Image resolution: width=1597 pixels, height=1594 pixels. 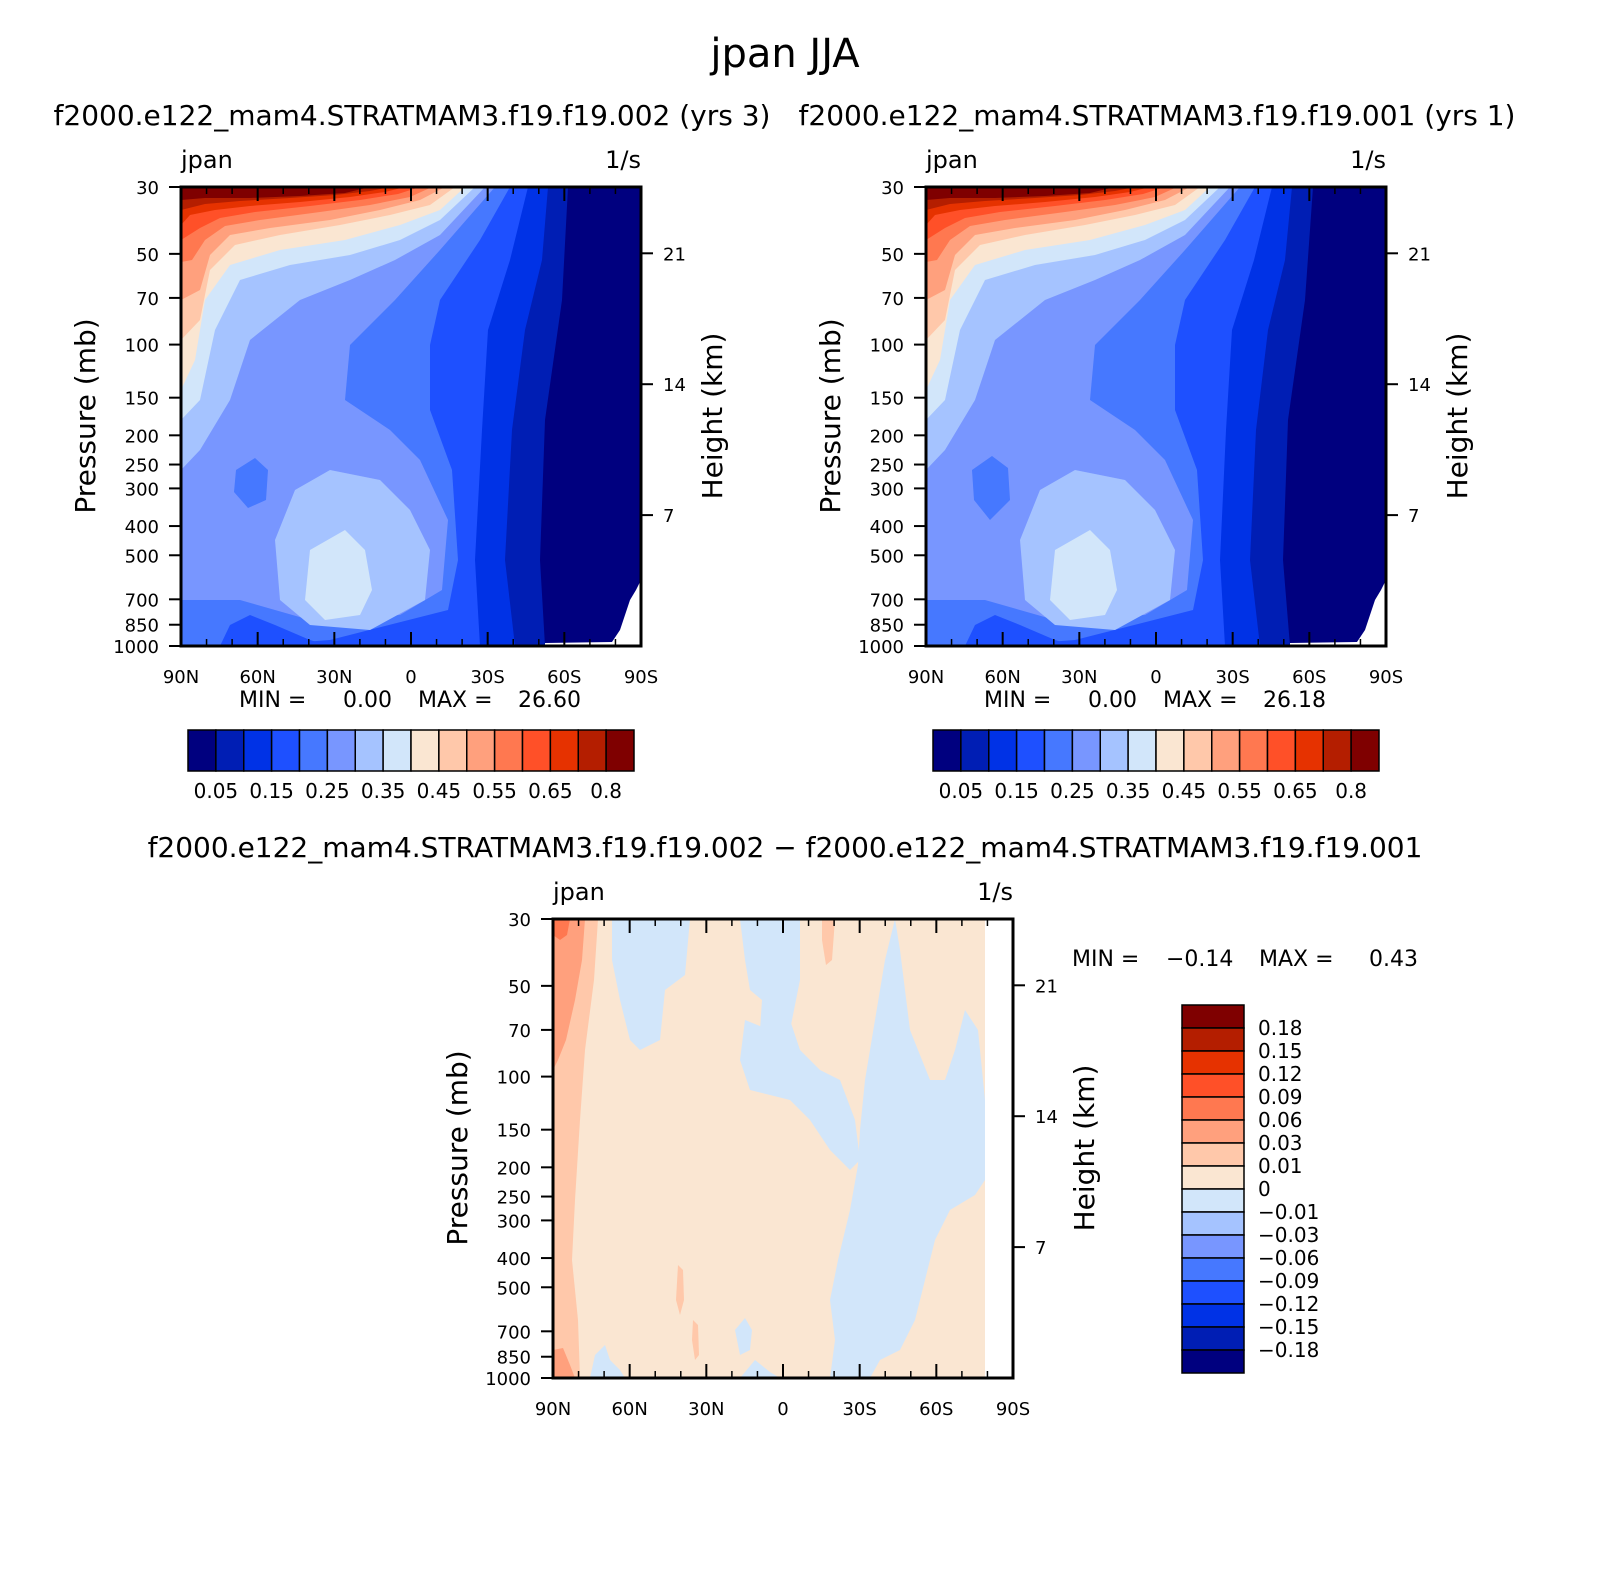 I want to click on panel-right-max-value: 26.18, so click(x=1294, y=700).